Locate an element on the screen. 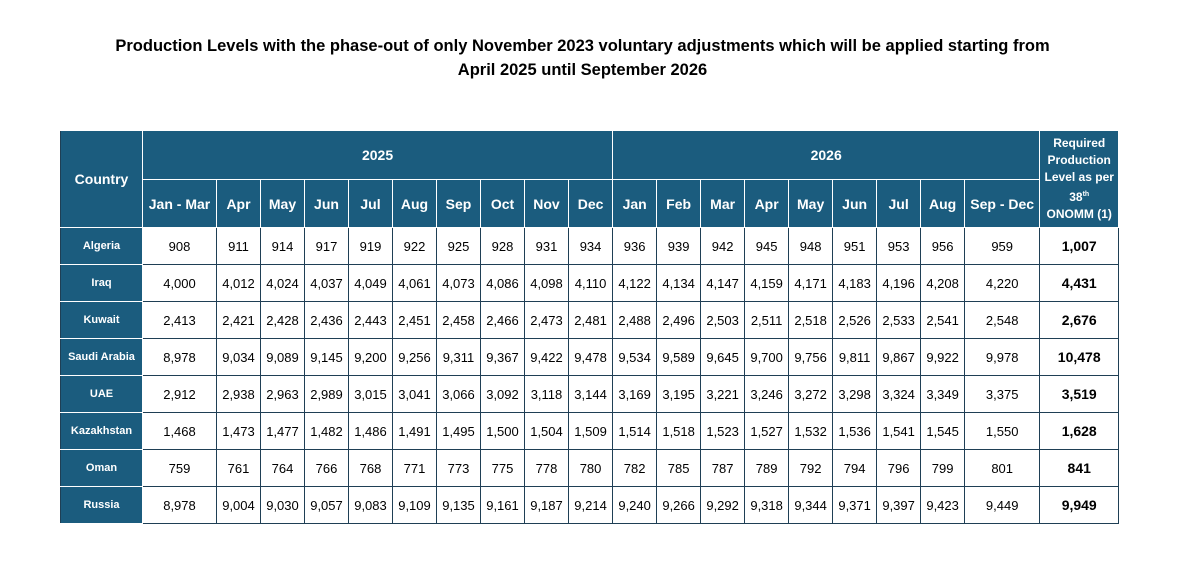  value-cell: 945 is located at coordinates (767, 246).